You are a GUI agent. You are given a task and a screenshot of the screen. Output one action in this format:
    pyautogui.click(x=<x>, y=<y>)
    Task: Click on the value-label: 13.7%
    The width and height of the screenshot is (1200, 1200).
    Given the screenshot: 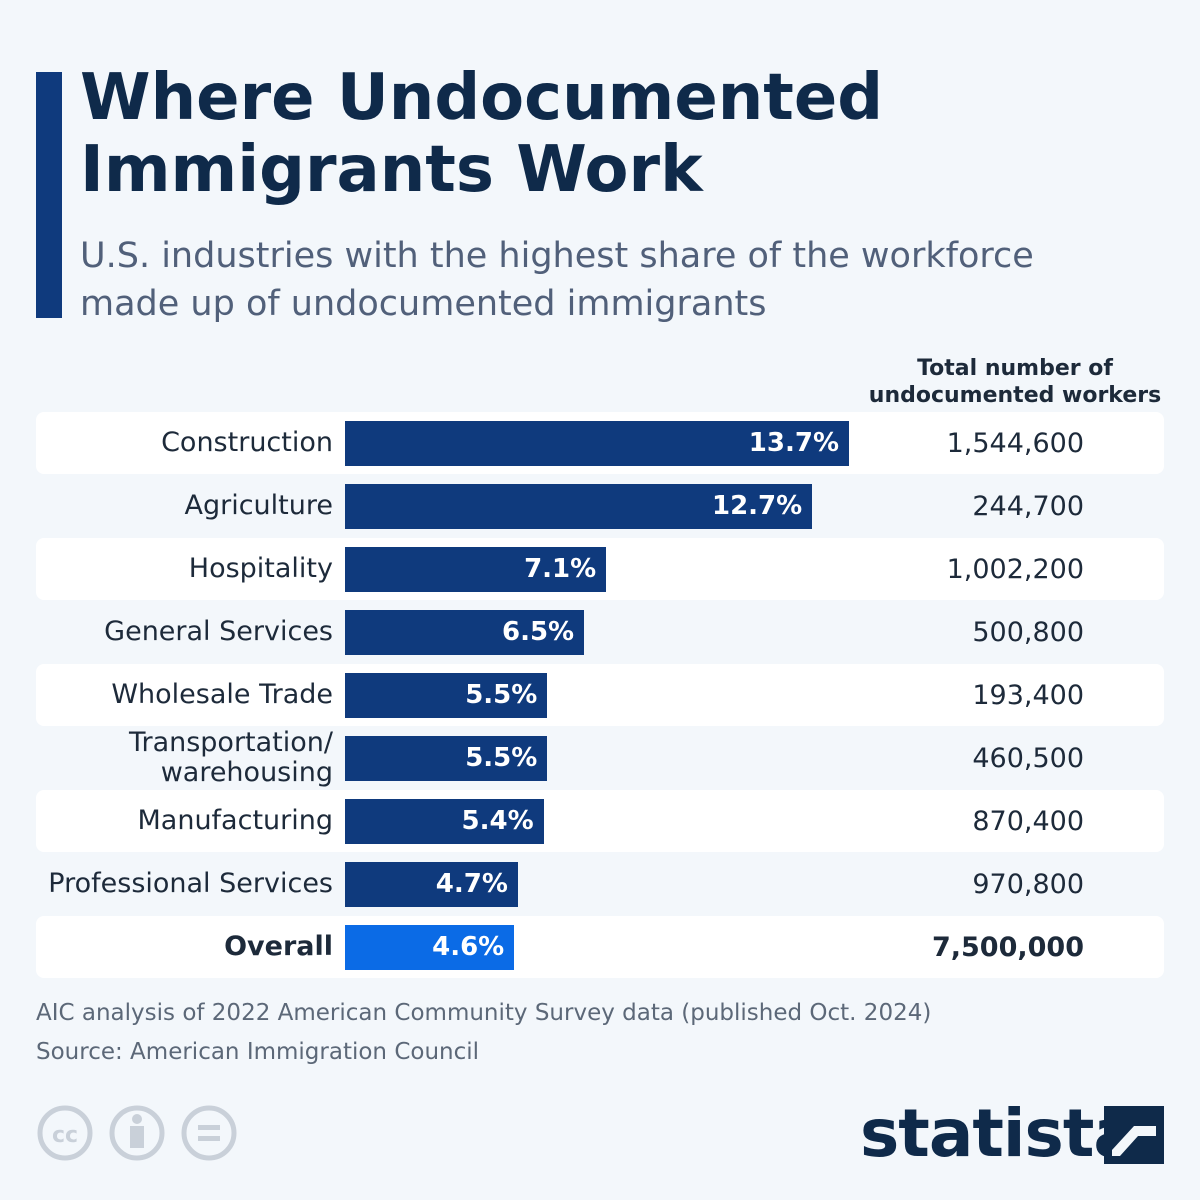 What is the action you would take?
    pyautogui.click(x=793, y=442)
    